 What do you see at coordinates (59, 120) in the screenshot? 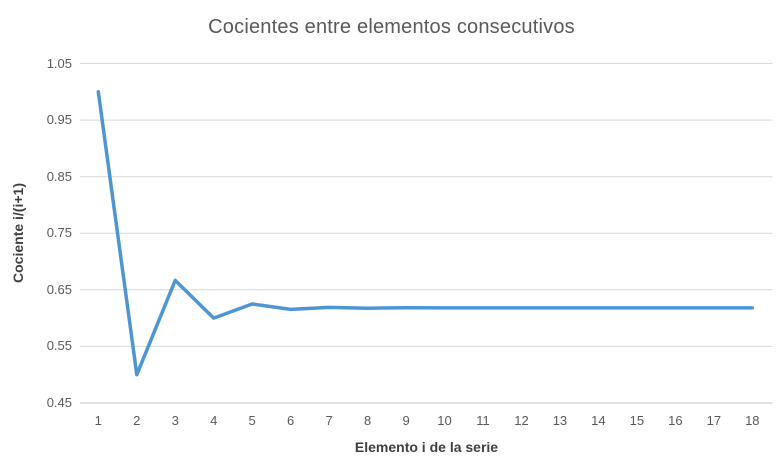
I see `y-tick-label: 0.95` at bounding box center [59, 120].